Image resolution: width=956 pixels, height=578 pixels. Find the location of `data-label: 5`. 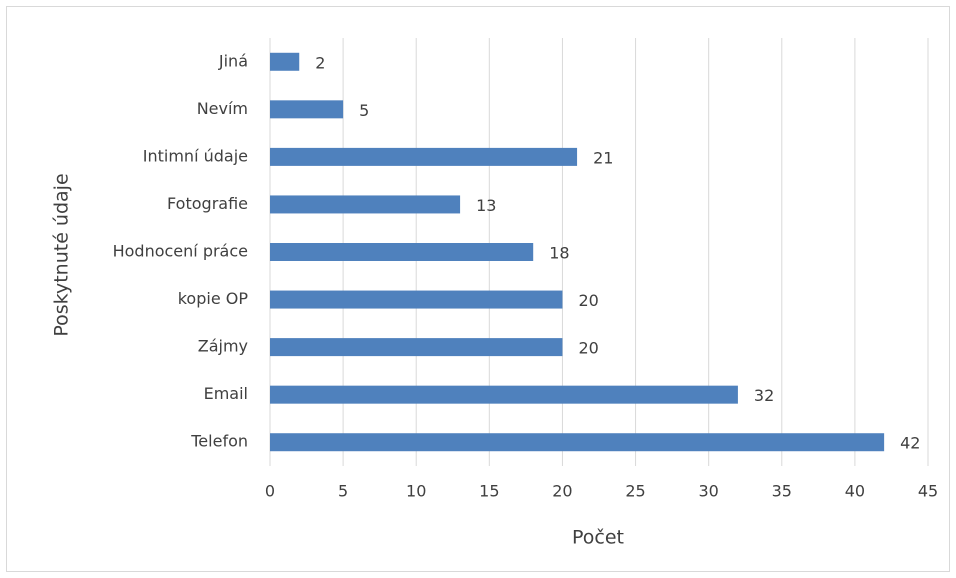

data-label: 5 is located at coordinates (364, 110).